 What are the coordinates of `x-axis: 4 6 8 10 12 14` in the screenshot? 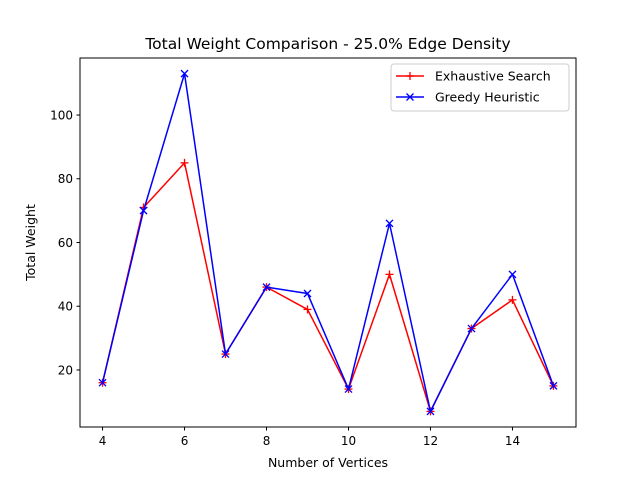 It's located at (309, 437).